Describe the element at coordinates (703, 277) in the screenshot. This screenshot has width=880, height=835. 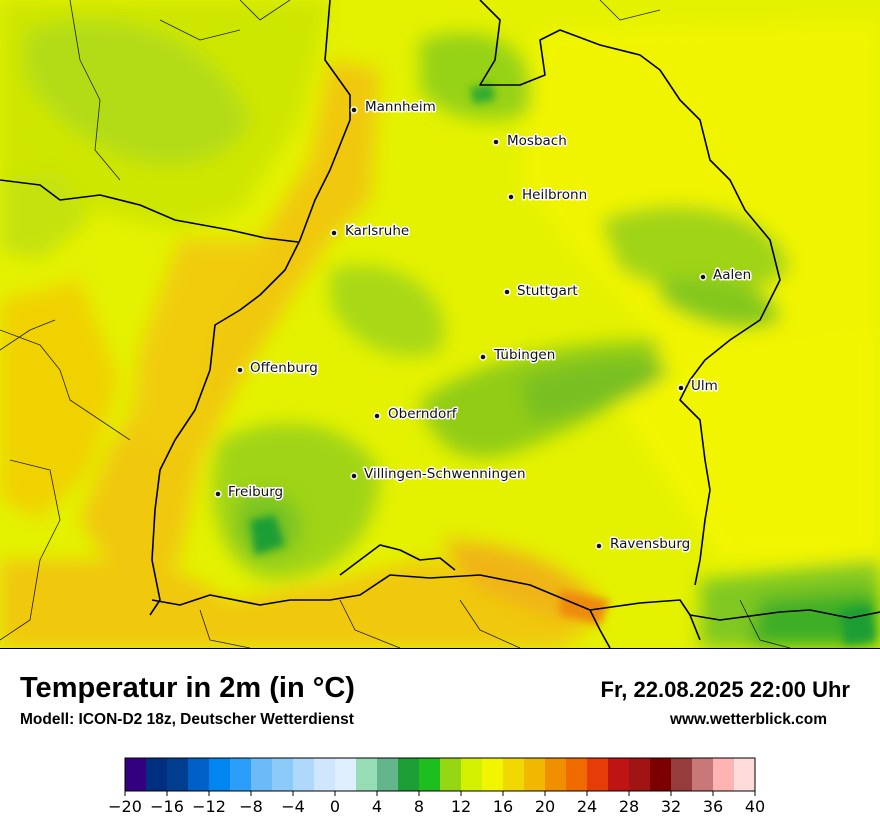
I see `city-marker-aalen` at that location.